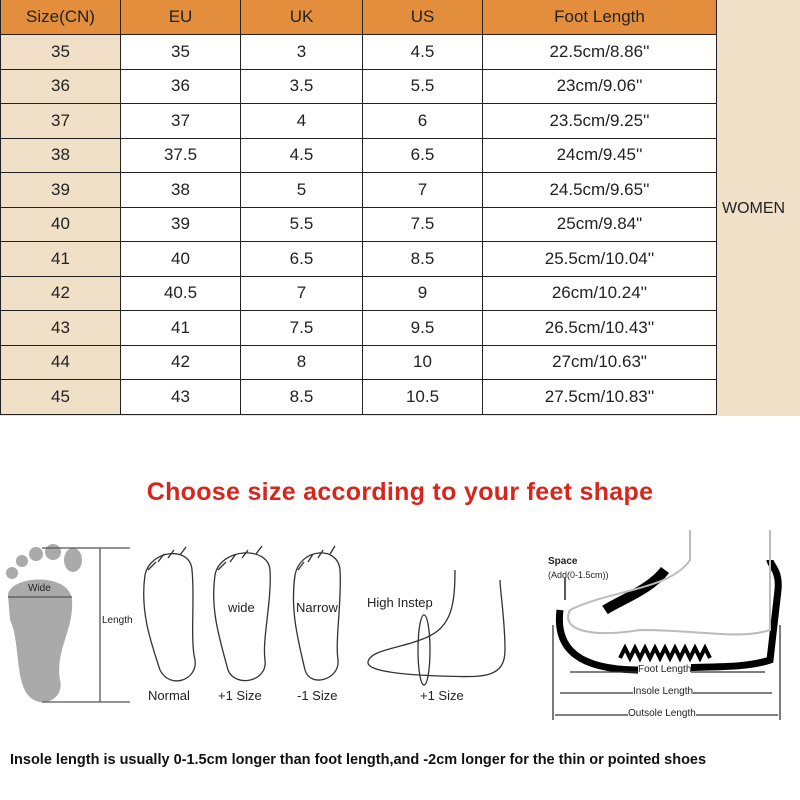 The height and width of the screenshot is (800, 800). What do you see at coordinates (754, 208) in the screenshot?
I see `gender-label: WOMEN` at bounding box center [754, 208].